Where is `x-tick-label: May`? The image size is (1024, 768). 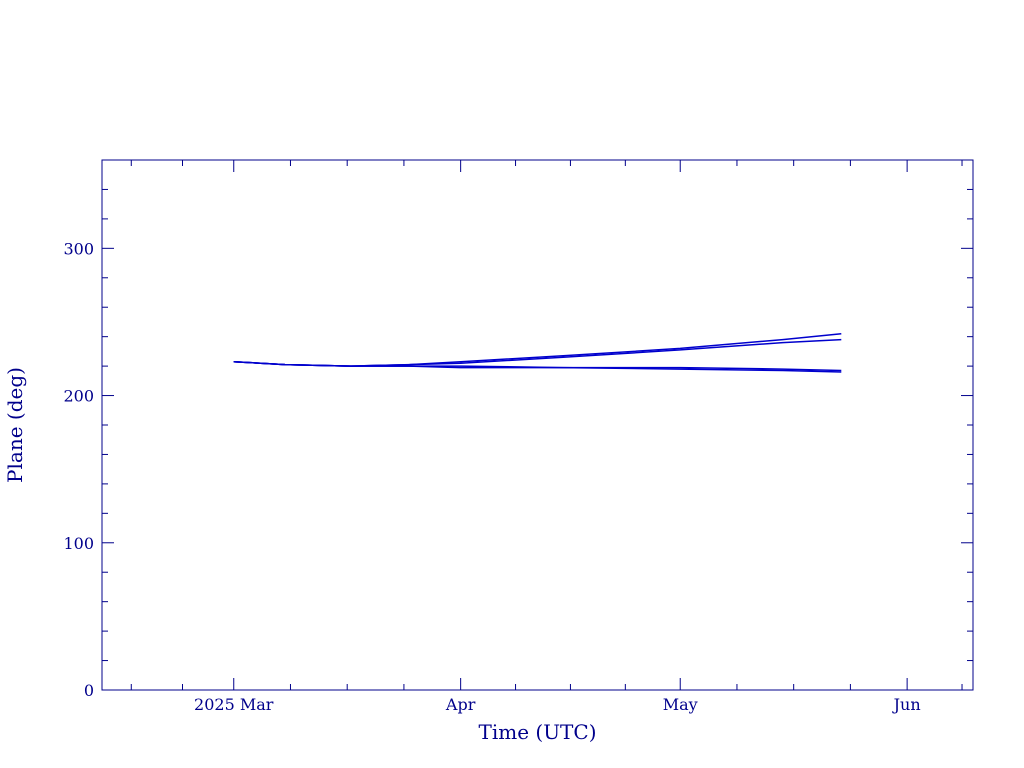
x-tick-label: May is located at coordinates (680, 704).